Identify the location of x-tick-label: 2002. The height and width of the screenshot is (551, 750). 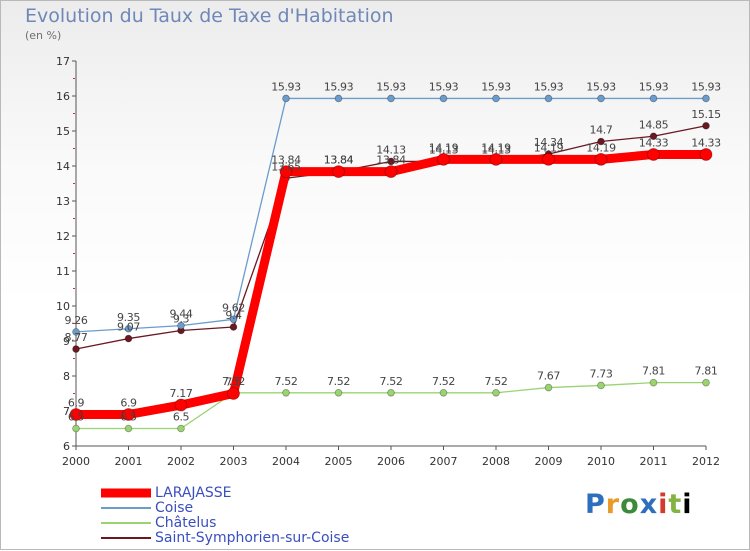
(181, 461).